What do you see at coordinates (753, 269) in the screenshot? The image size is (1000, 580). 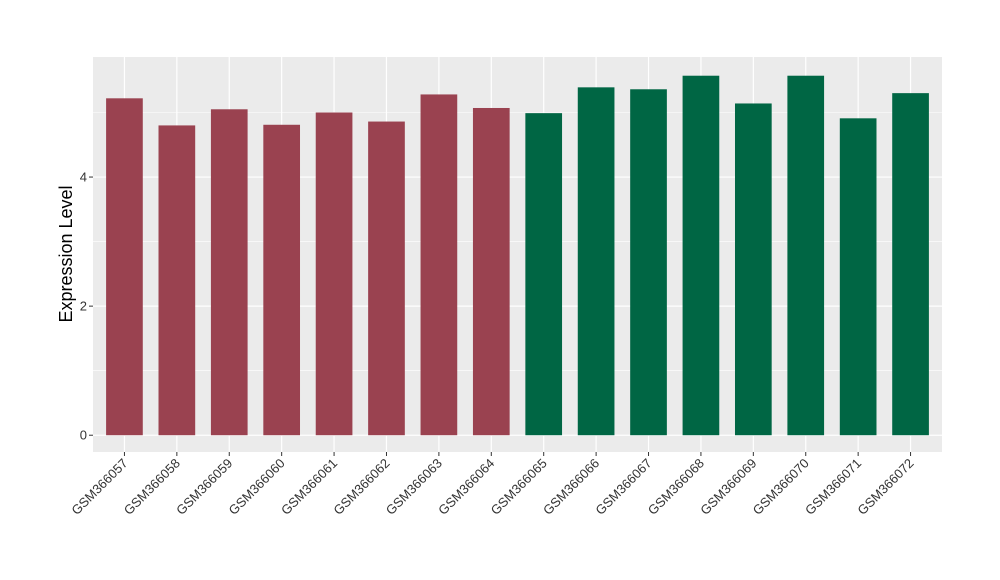 I see `bar-gsm366069` at bounding box center [753, 269].